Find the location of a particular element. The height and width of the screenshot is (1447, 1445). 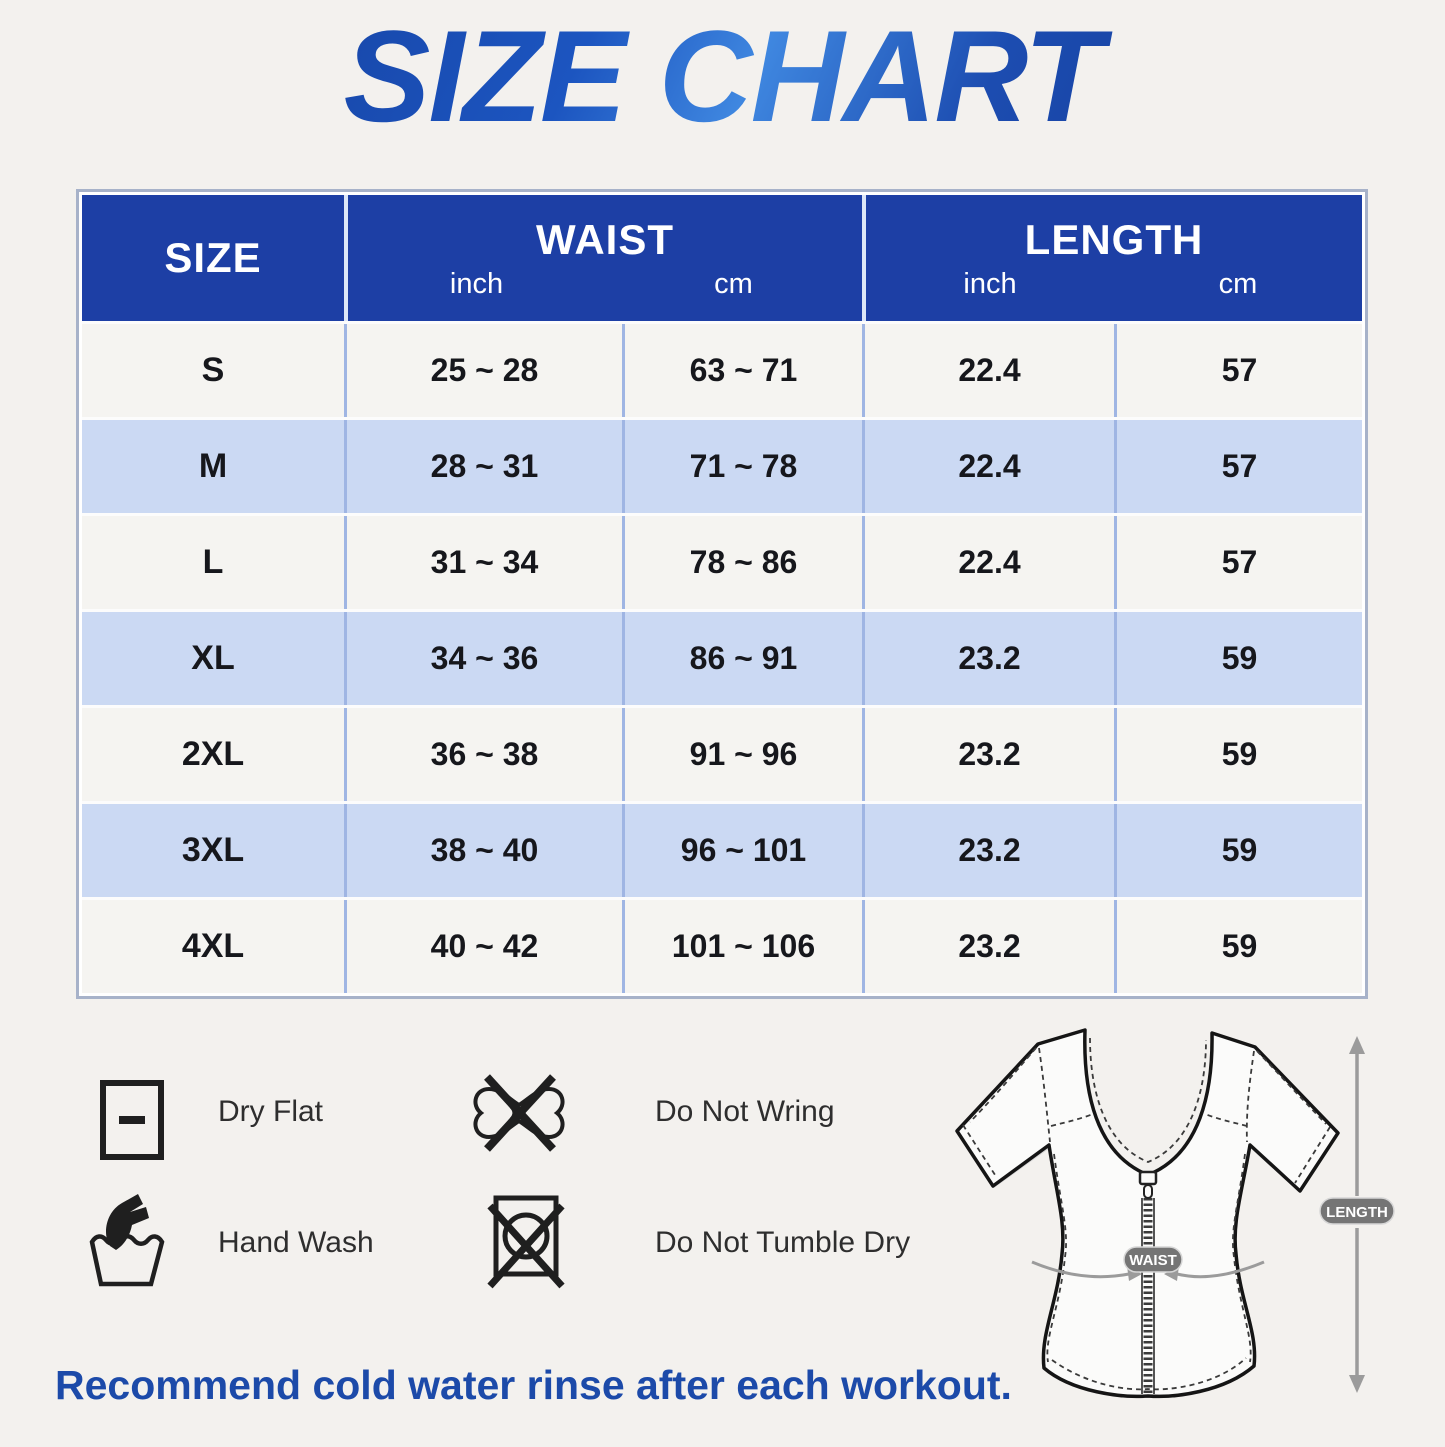

size-value: 2XL is located at coordinates (213, 754).